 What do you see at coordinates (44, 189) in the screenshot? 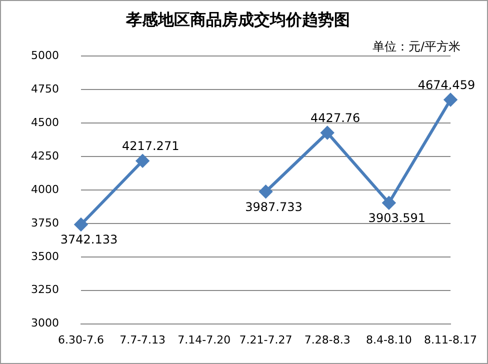
I see `y-tick-label: 4000` at bounding box center [44, 189].